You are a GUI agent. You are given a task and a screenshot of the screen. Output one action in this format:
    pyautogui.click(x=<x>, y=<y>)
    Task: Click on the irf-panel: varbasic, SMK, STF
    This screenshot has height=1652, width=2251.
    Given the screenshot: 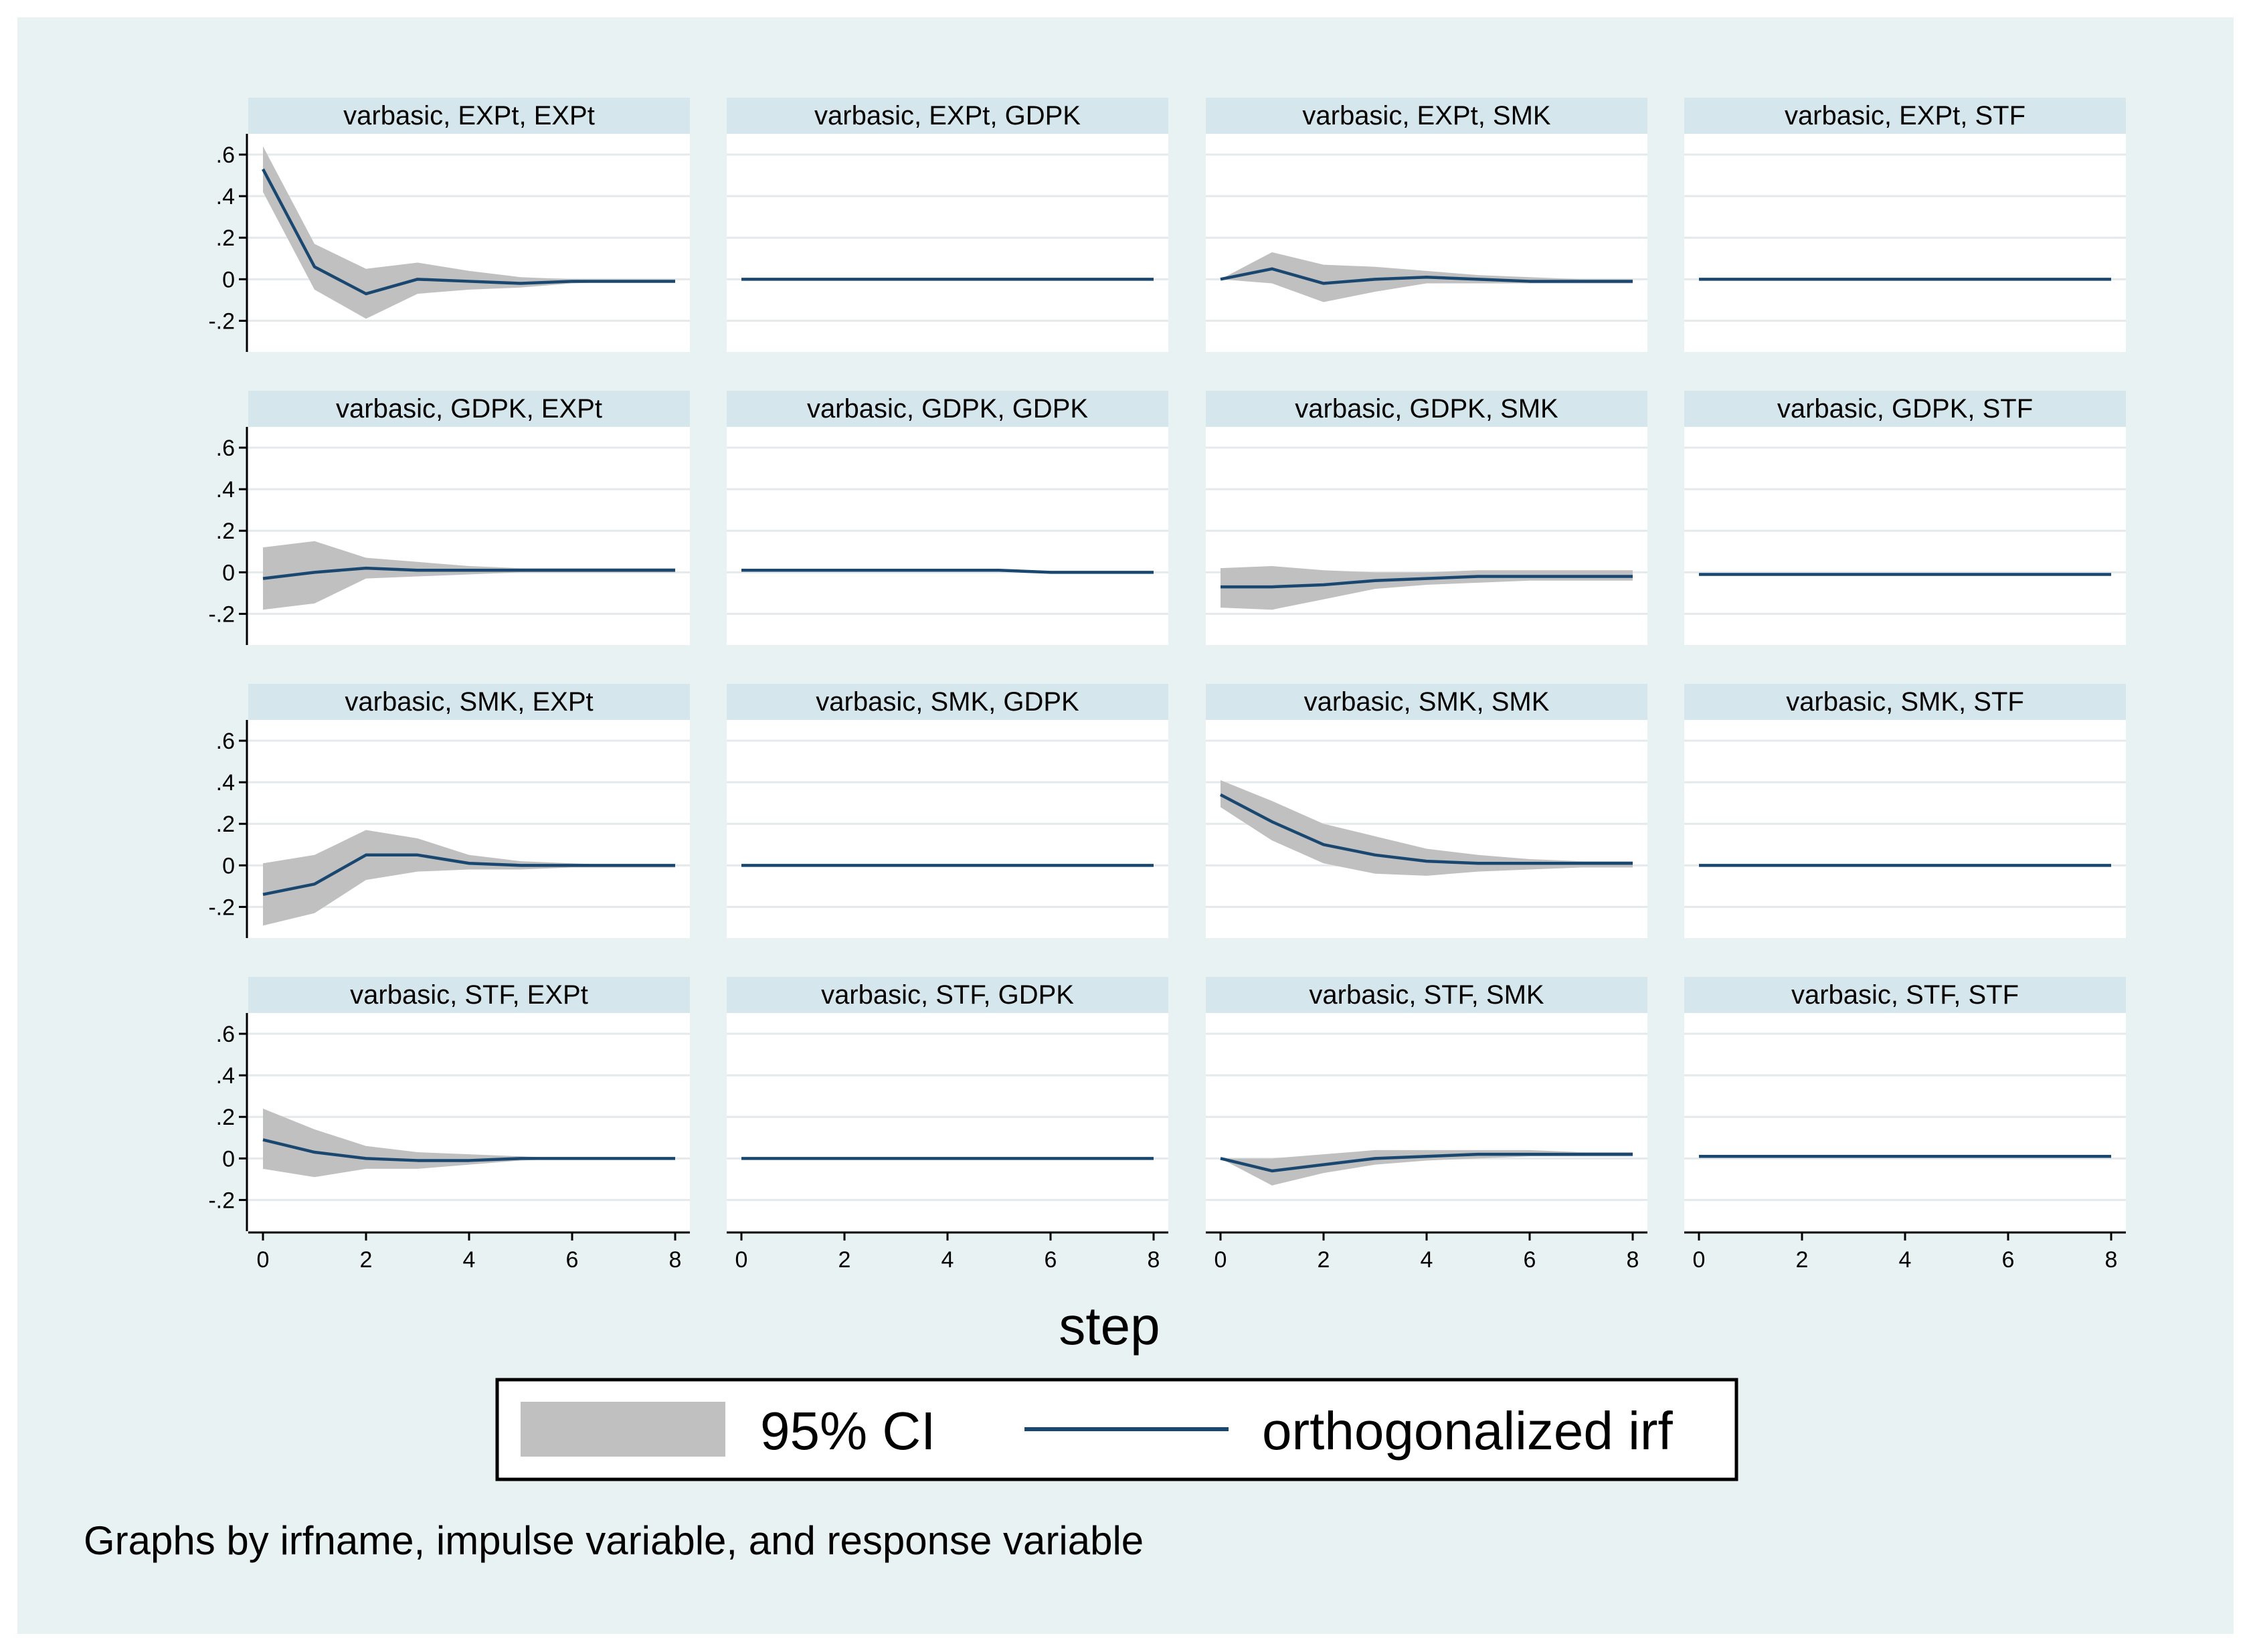 What is the action you would take?
    pyautogui.click(x=1905, y=811)
    